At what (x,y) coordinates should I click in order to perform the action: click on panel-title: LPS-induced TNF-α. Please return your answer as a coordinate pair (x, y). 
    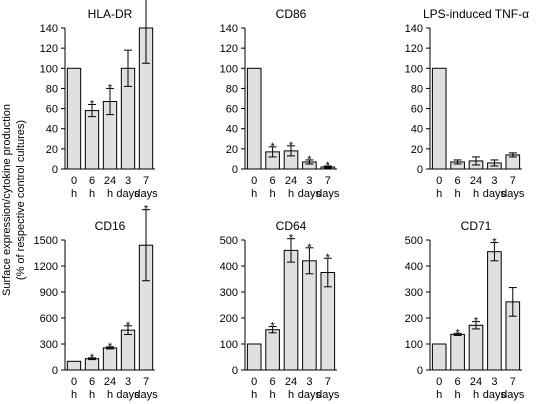
    Looking at the image, I should click on (476, 14).